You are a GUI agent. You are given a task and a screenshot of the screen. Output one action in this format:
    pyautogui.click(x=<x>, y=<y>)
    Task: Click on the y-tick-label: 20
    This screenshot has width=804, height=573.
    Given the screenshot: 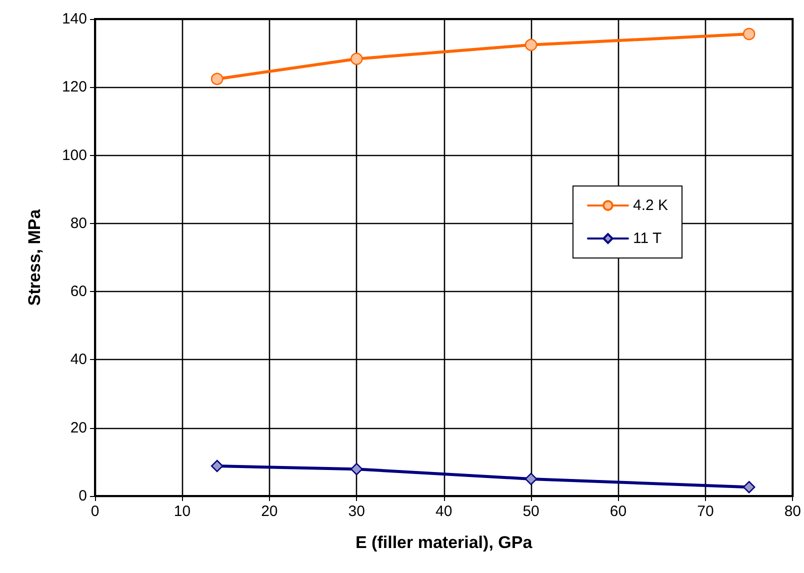 What is the action you would take?
    pyautogui.click(x=78, y=427)
    